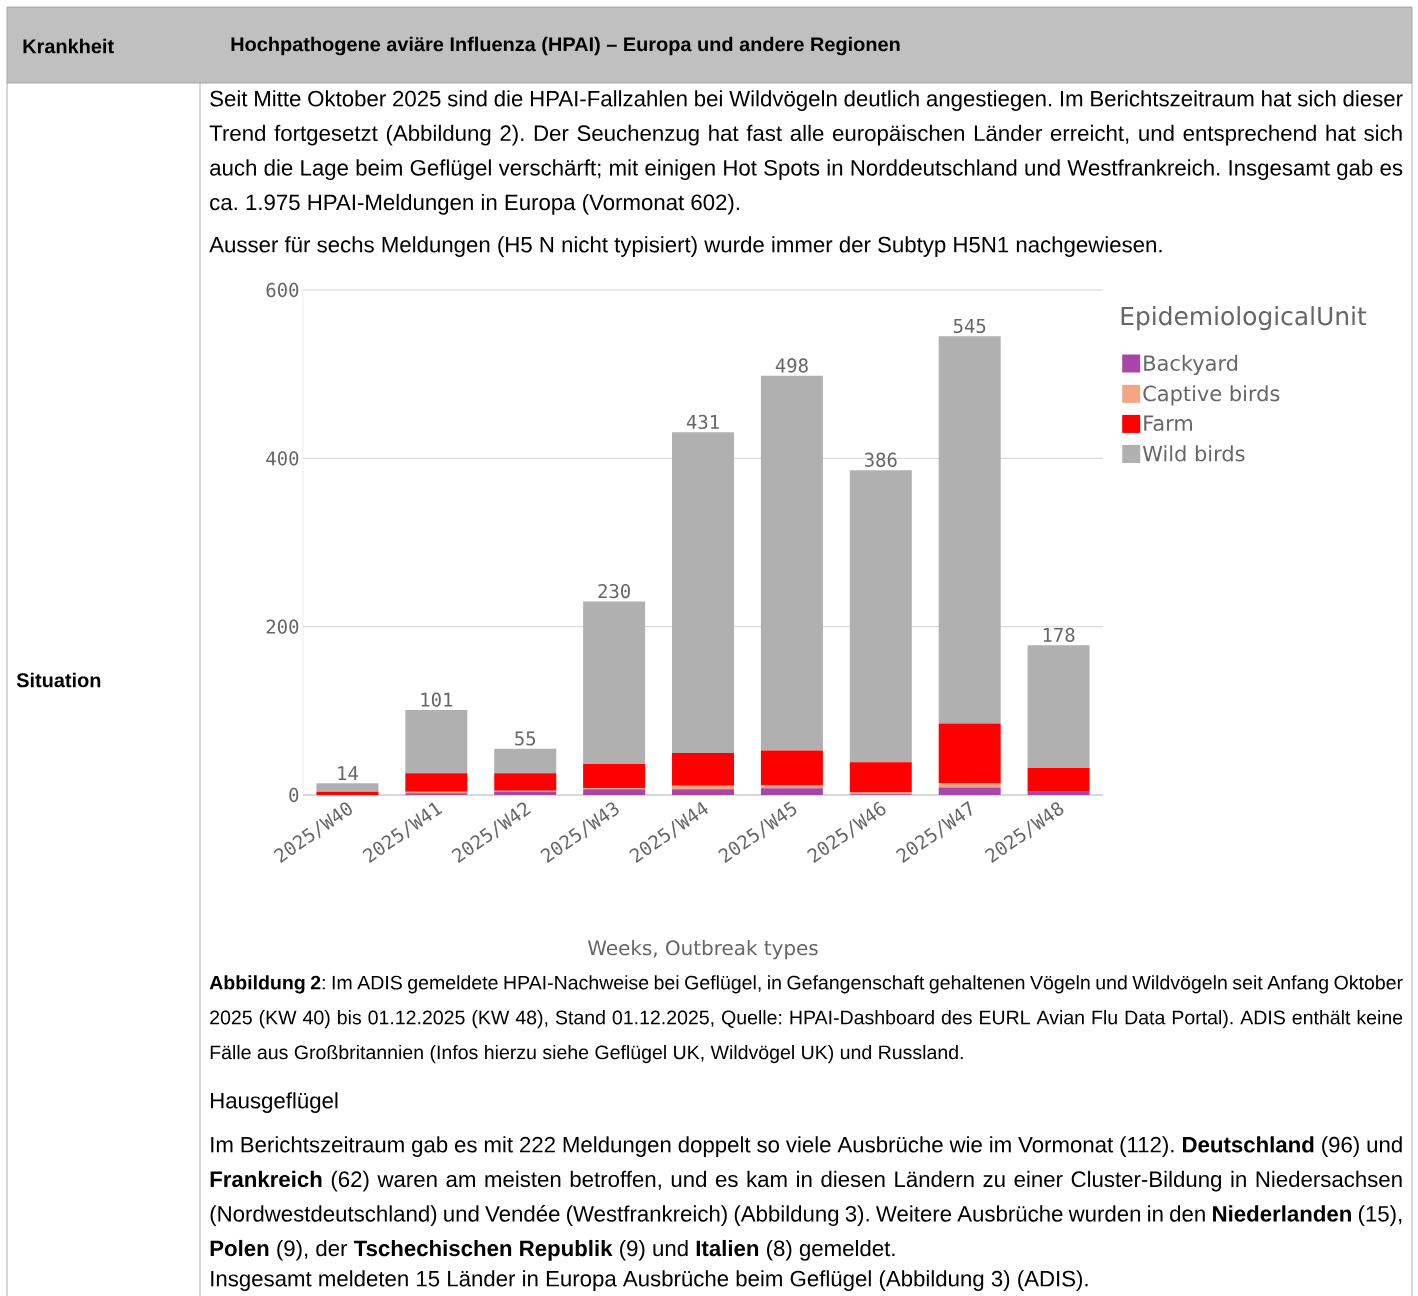 Image resolution: width=1418 pixels, height=1296 pixels. What do you see at coordinates (525, 738) in the screenshot?
I see `total-label: 55` at bounding box center [525, 738].